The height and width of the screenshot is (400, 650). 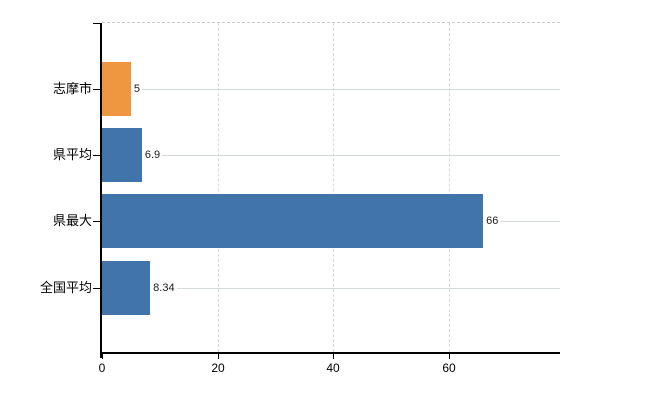 What do you see at coordinates (333, 368) in the screenshot?
I see `x-tick-label: 40` at bounding box center [333, 368].